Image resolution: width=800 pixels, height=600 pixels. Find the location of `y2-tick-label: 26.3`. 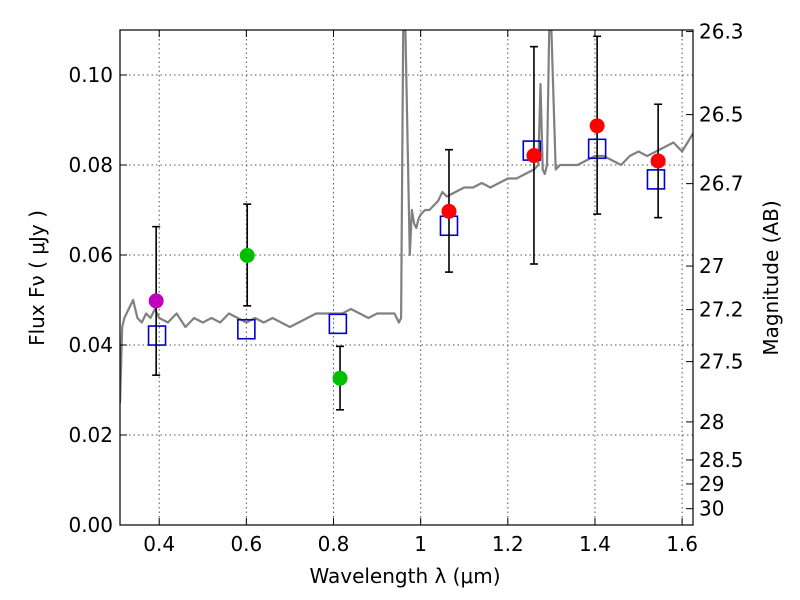

y2-tick-label: 26.3 is located at coordinates (721, 32).